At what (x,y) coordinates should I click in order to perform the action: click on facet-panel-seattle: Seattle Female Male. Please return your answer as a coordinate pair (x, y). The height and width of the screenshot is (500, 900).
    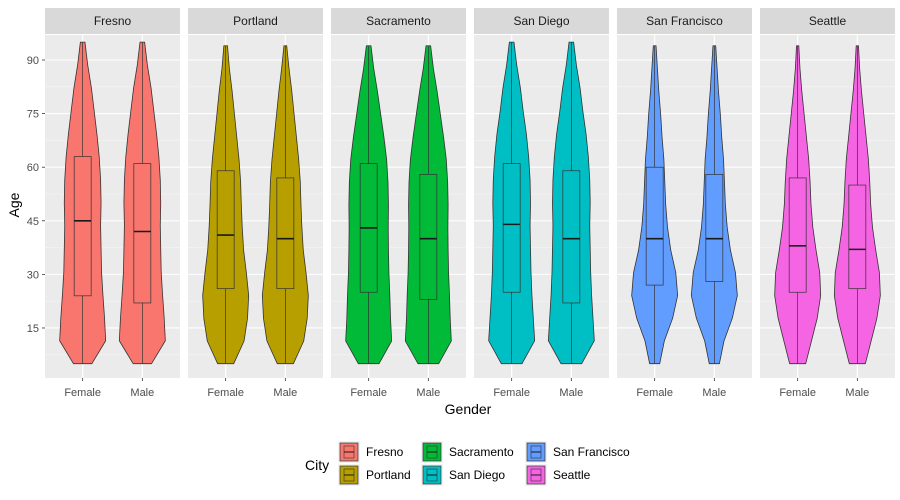
    Looking at the image, I should click on (827, 203).